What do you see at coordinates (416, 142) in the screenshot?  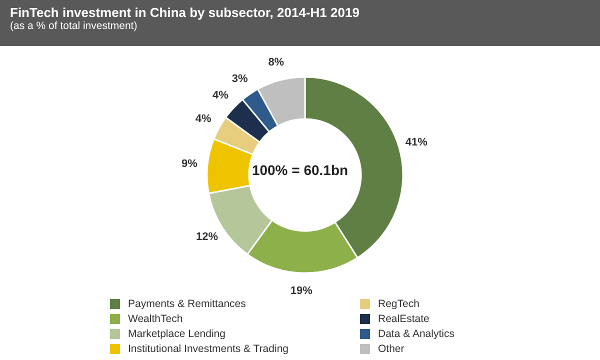 I see `data-label: 41%` at bounding box center [416, 142].